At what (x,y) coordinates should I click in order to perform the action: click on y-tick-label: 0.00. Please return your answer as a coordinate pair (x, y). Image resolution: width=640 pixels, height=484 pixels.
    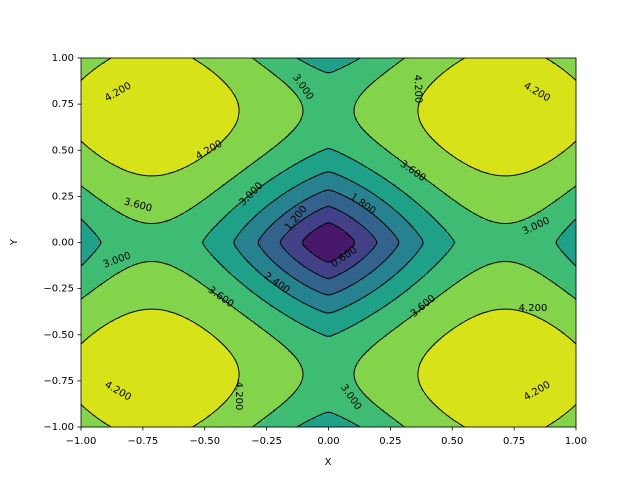
    Looking at the image, I should click on (63, 243).